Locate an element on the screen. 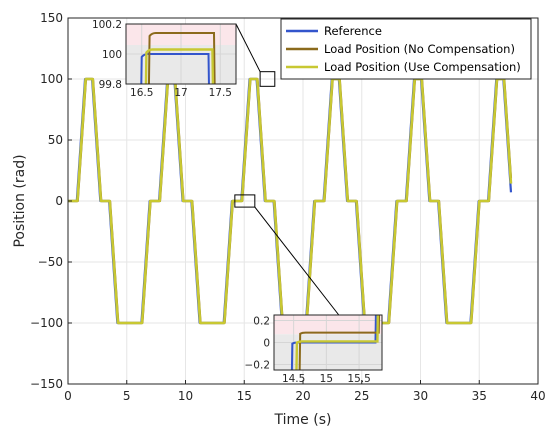  y-tick-label: 0 is located at coordinates (59, 201).